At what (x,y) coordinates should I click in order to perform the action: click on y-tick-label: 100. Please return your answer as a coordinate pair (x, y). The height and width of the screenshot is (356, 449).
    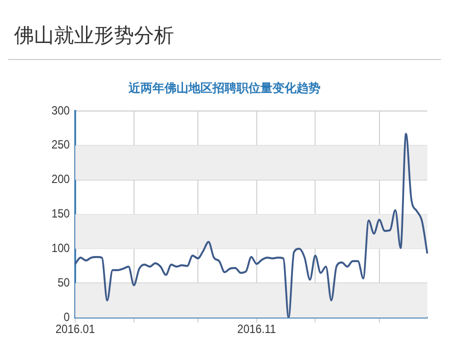
    Looking at the image, I should click on (60, 249).